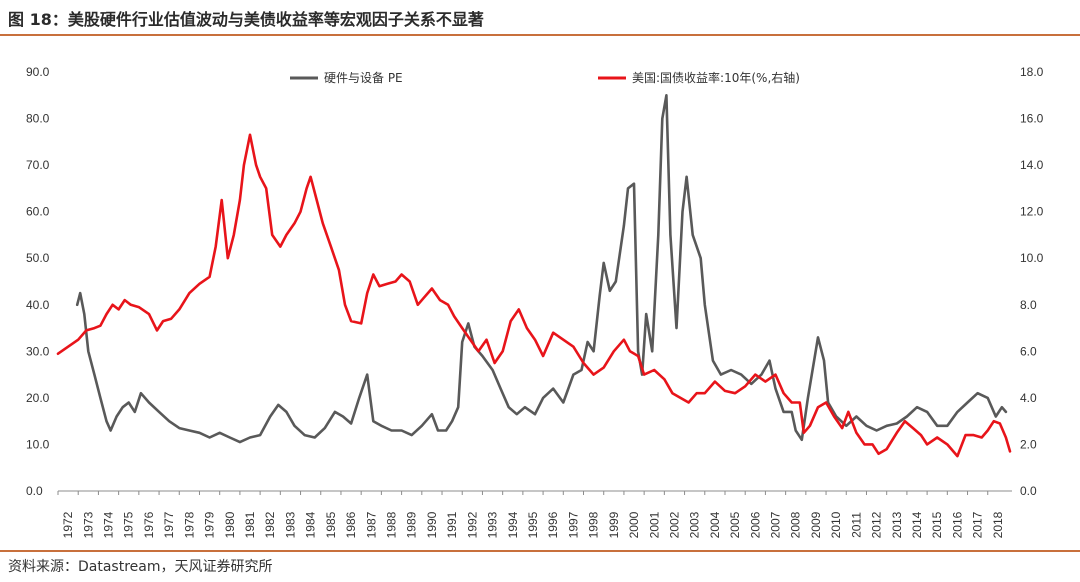 This screenshot has height=582, width=1080. I want to click on left-tick-label: 90.0, so click(38, 72).